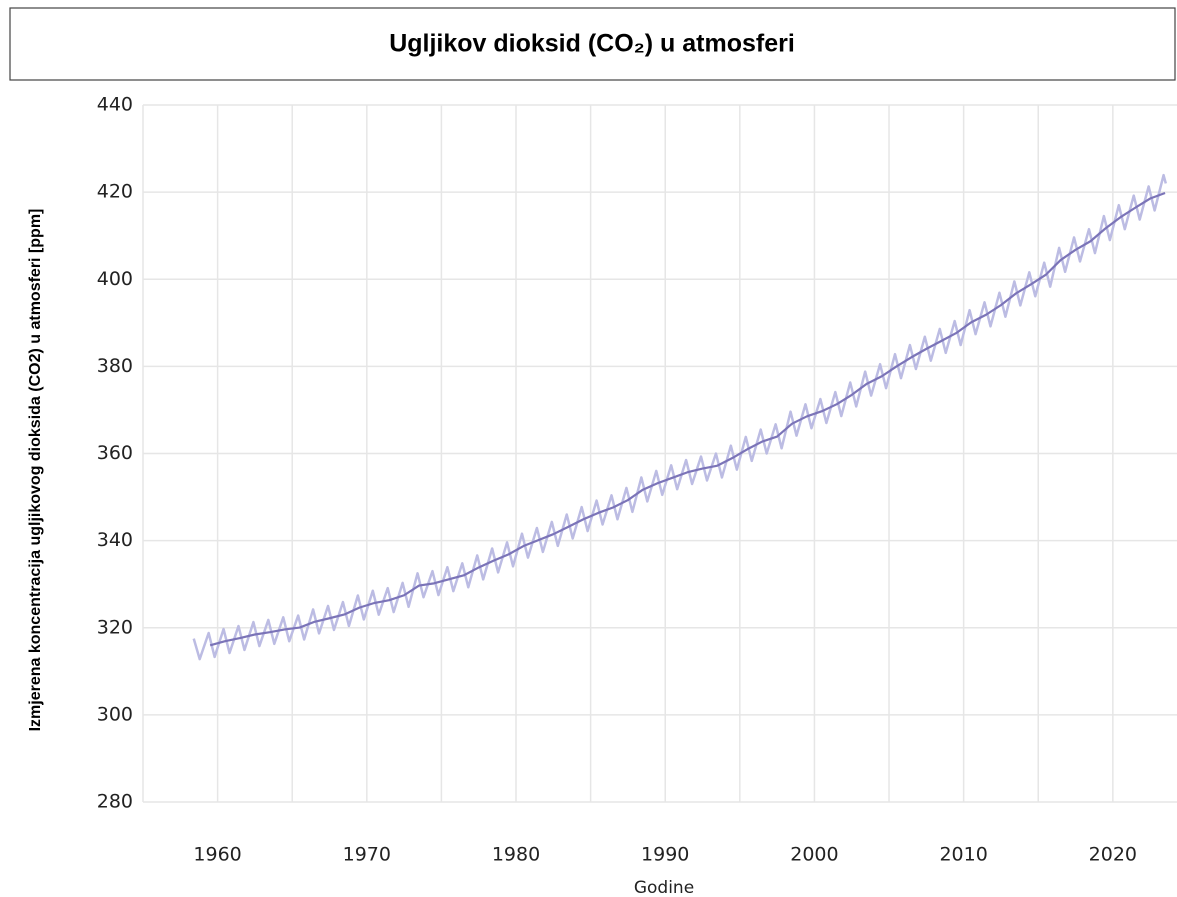  I want to click on x-tick-label: 2020, so click(1113, 855).